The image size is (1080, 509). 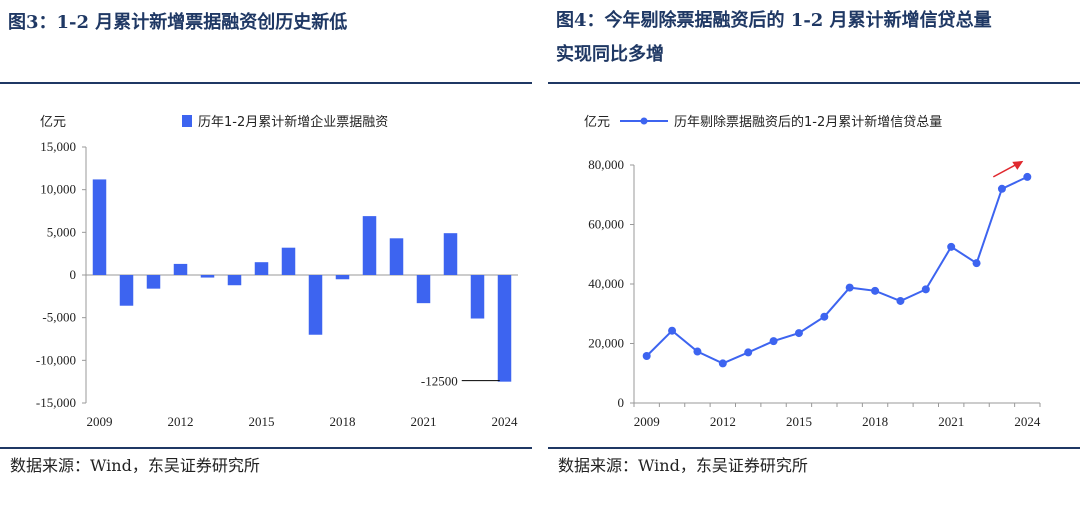 What do you see at coordinates (606, 164) in the screenshot?
I see `right-y-tick-label: 80,000` at bounding box center [606, 164].